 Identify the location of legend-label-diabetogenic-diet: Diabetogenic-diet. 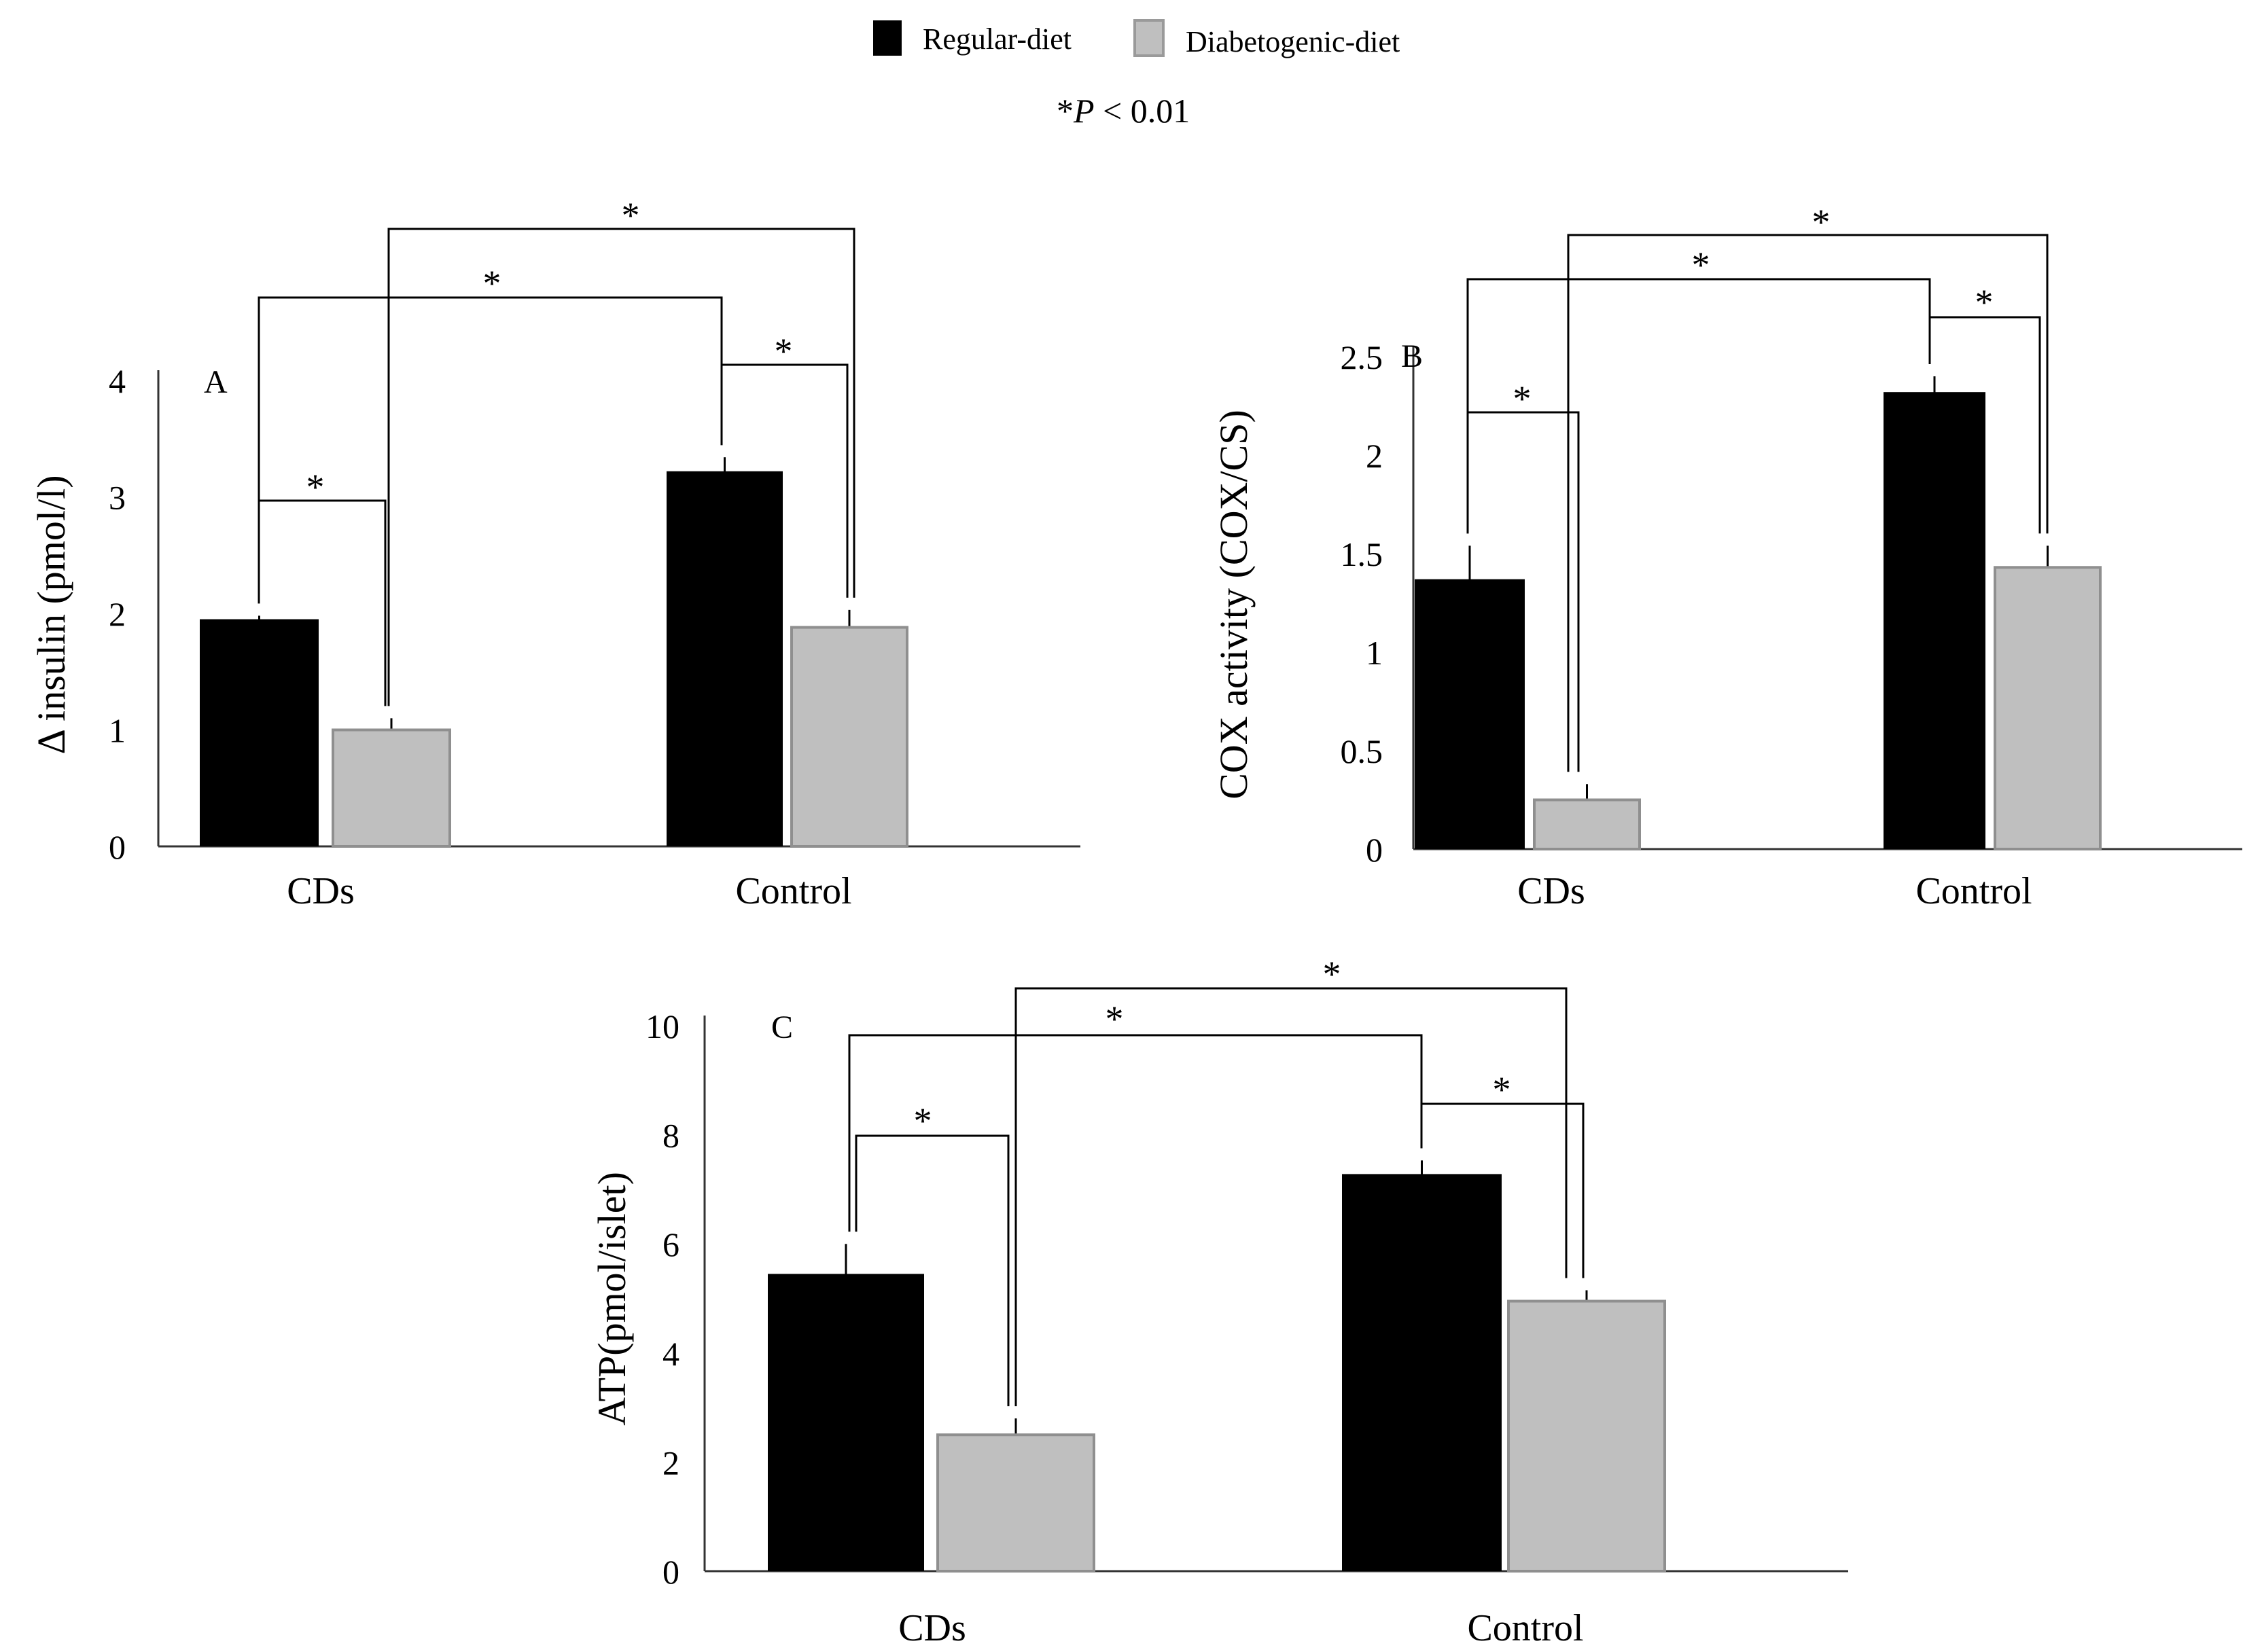
(1293, 41).